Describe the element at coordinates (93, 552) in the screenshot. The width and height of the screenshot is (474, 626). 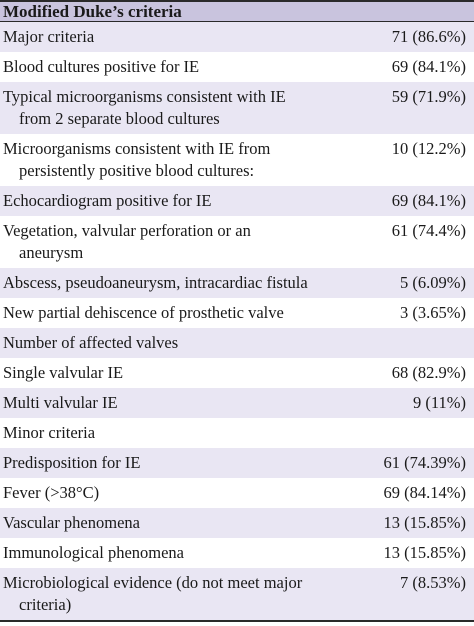
I see `row-label: Immunological phenomena` at that location.